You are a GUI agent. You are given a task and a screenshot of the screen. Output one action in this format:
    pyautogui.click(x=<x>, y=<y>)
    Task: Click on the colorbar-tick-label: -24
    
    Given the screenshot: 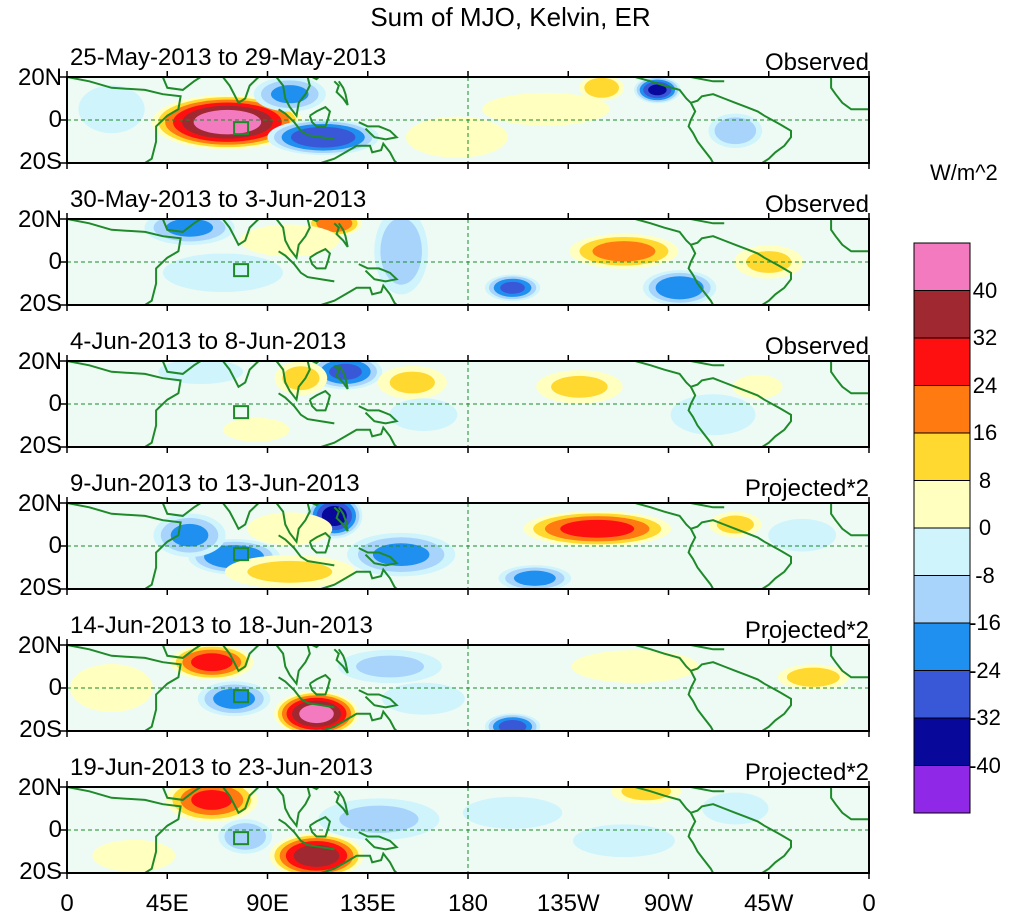 What is the action you would take?
    pyautogui.click(x=985, y=670)
    